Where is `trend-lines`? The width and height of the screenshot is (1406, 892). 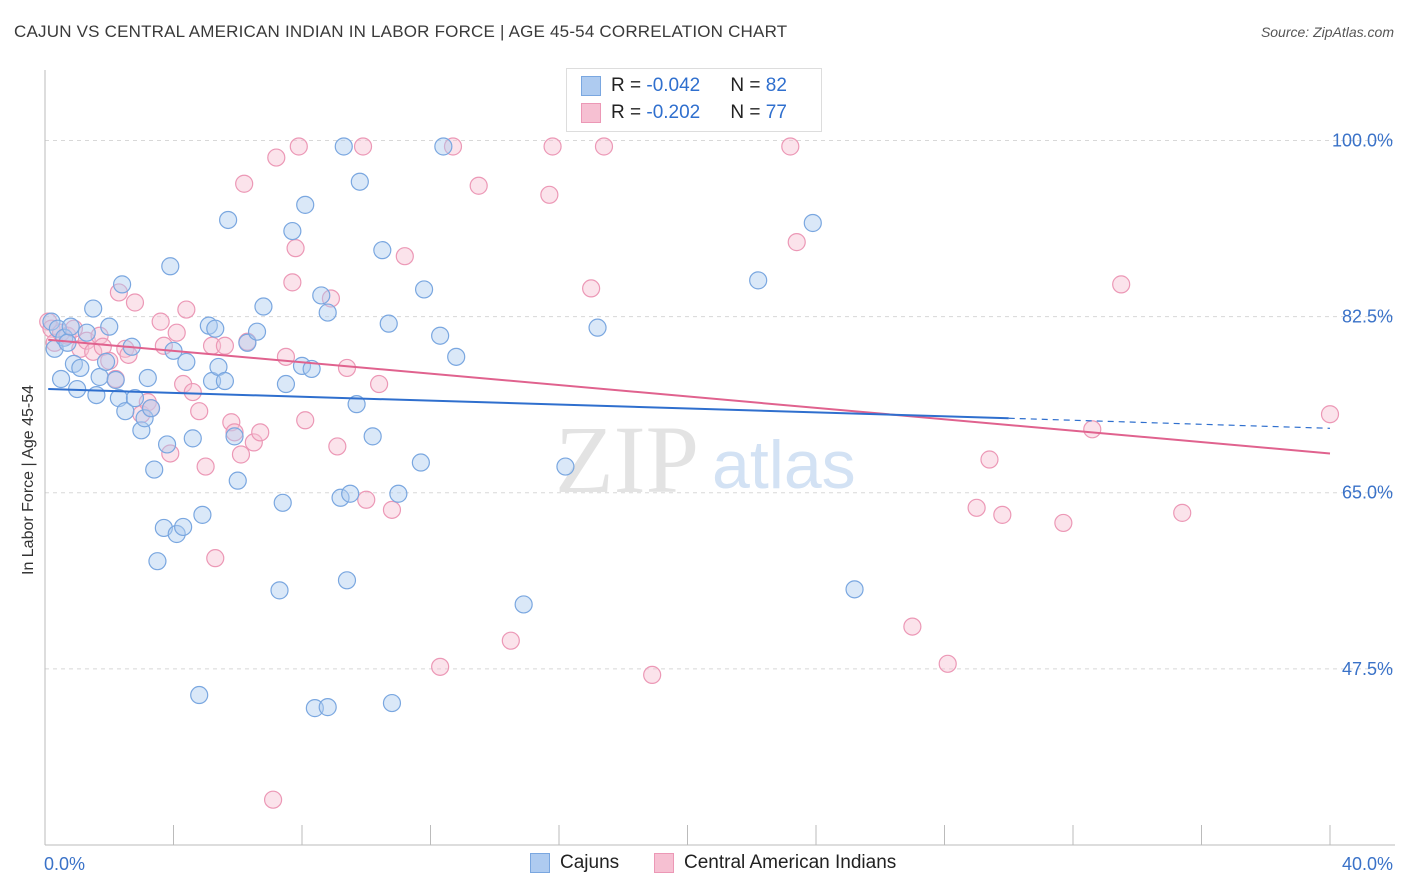 trend-lines is located at coordinates (689, 396).